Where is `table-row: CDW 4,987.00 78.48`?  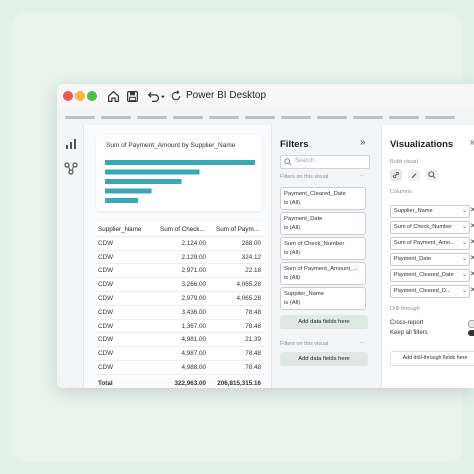 table-row: CDW 4,987.00 78.48 is located at coordinates (180, 353).